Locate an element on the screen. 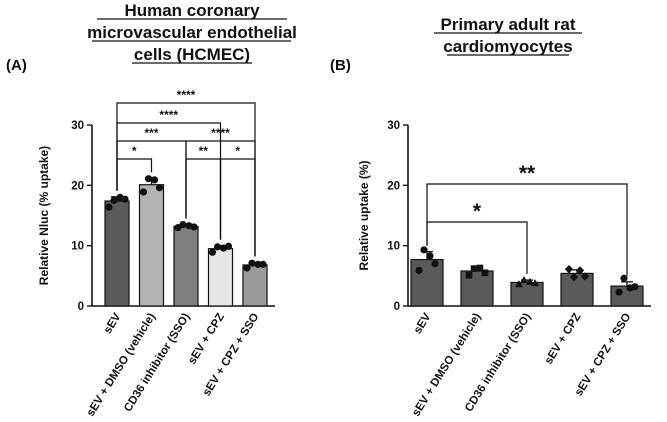 Image resolution: width=667 pixels, height=422 pixels. panel-b-title: Primary adult rat cardiomyocytes is located at coordinates (508, 35).